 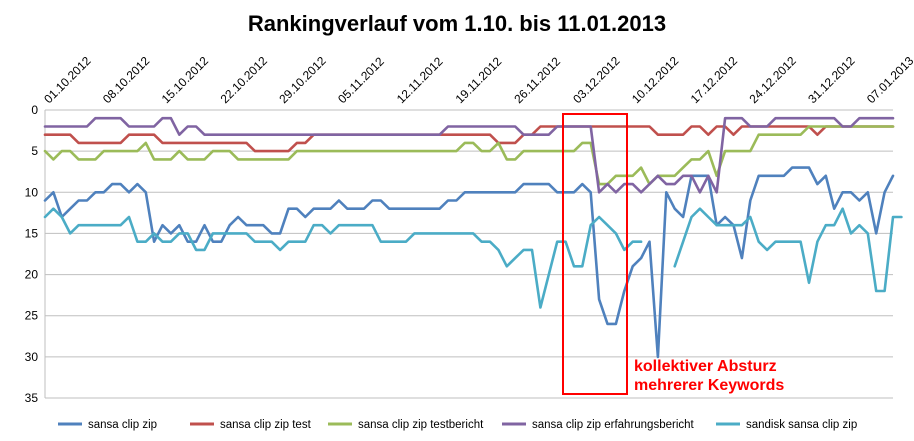 I want to click on x-tick-label: 01.10.2012, so click(x=67, y=80).